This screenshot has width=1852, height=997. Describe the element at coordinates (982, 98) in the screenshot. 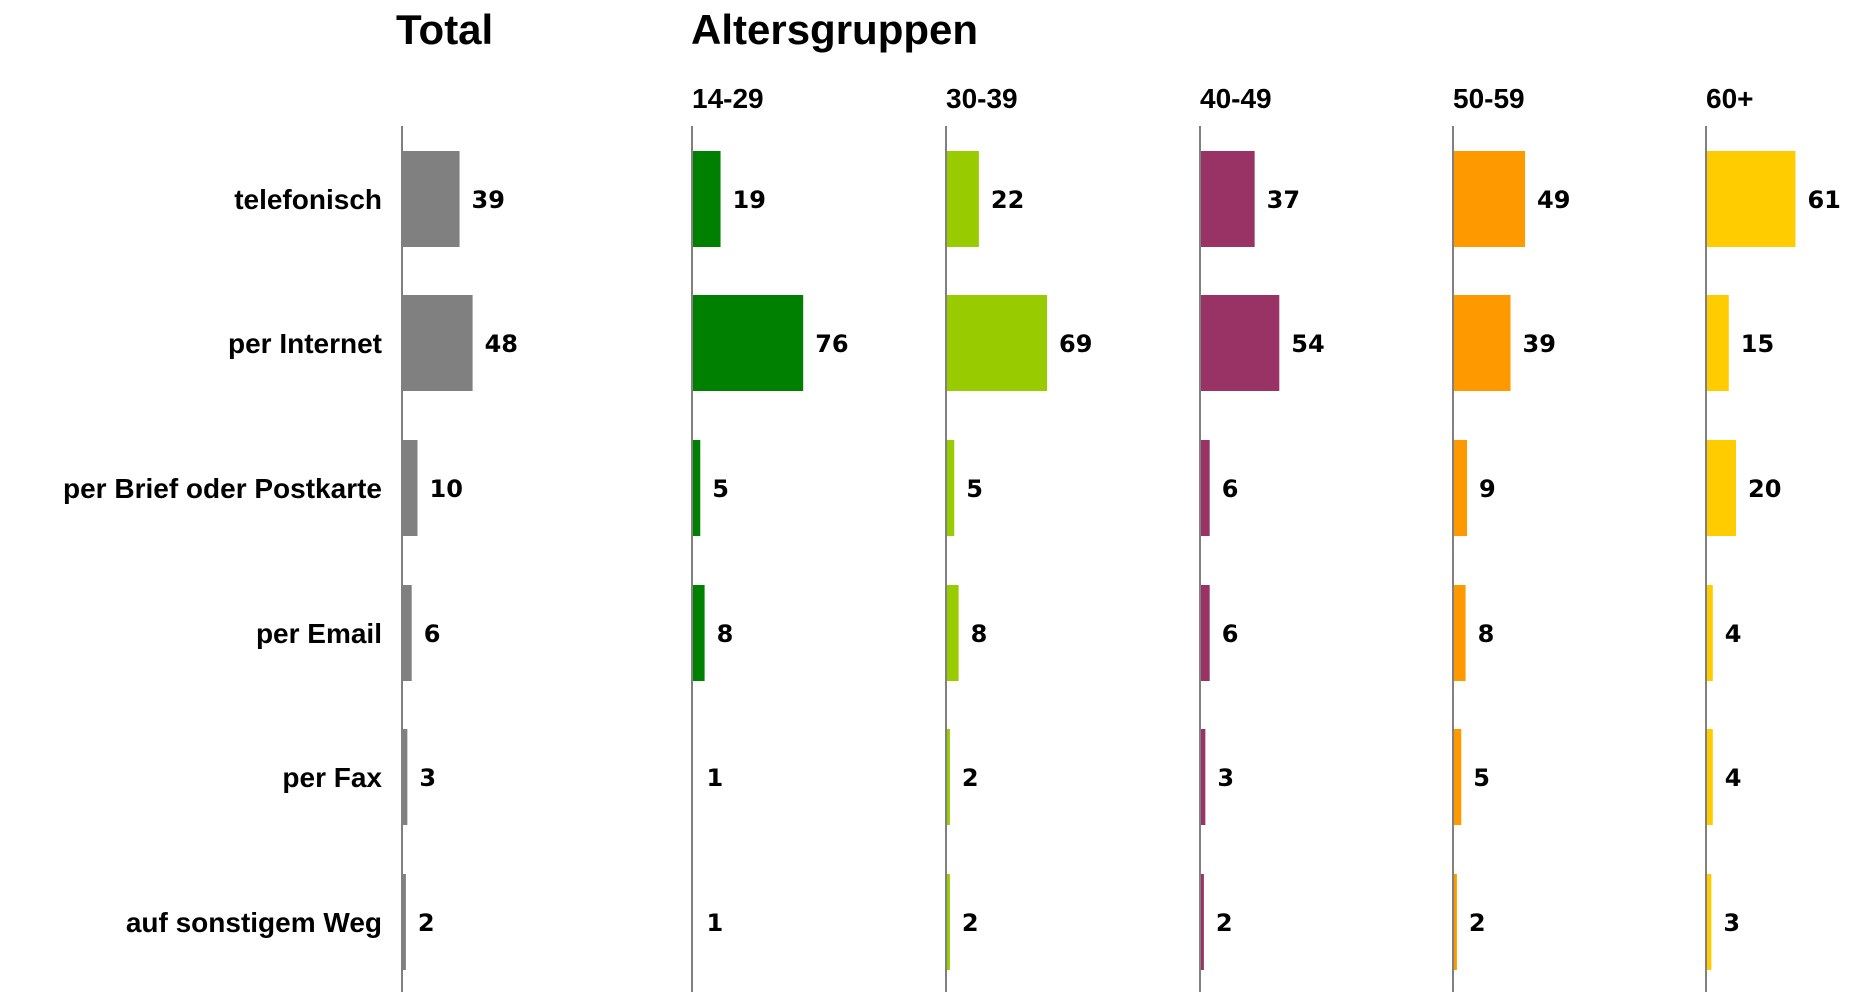

I see `age-group-label: 30-39` at that location.